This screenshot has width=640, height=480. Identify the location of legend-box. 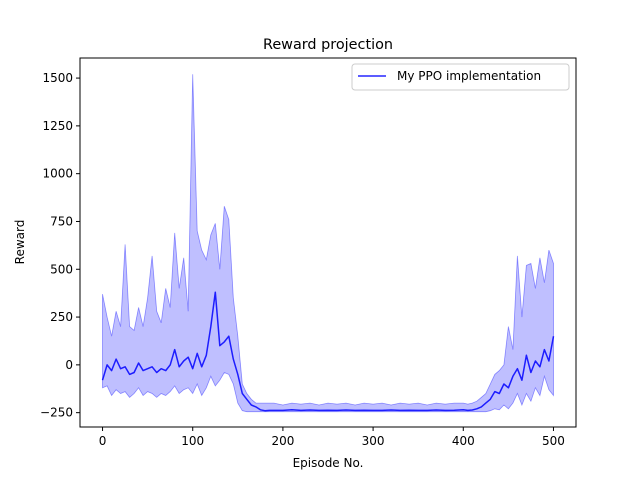
(460, 77).